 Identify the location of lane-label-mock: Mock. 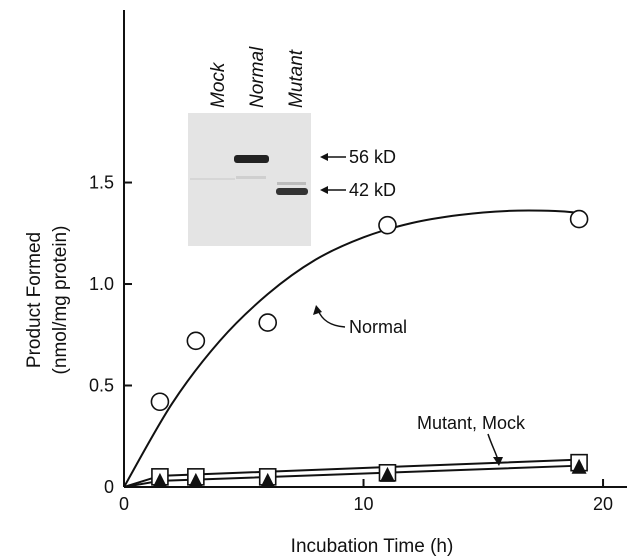
(218, 84).